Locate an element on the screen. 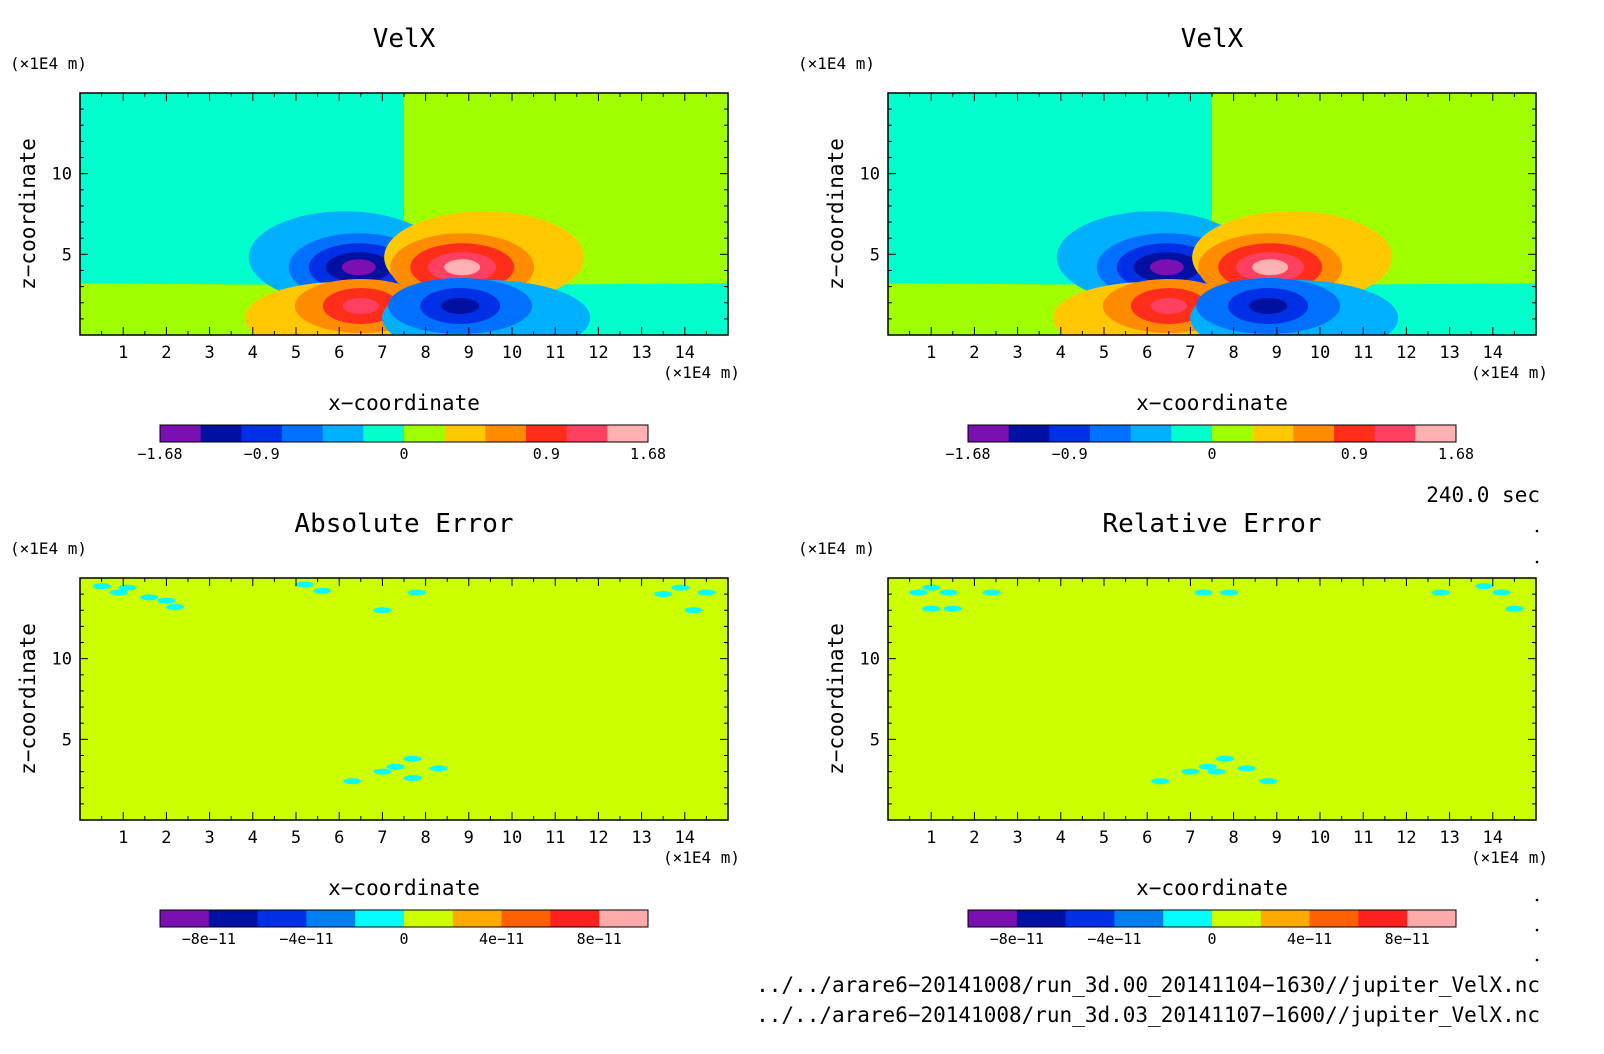  x-tick-label: 9 is located at coordinates (1277, 353).